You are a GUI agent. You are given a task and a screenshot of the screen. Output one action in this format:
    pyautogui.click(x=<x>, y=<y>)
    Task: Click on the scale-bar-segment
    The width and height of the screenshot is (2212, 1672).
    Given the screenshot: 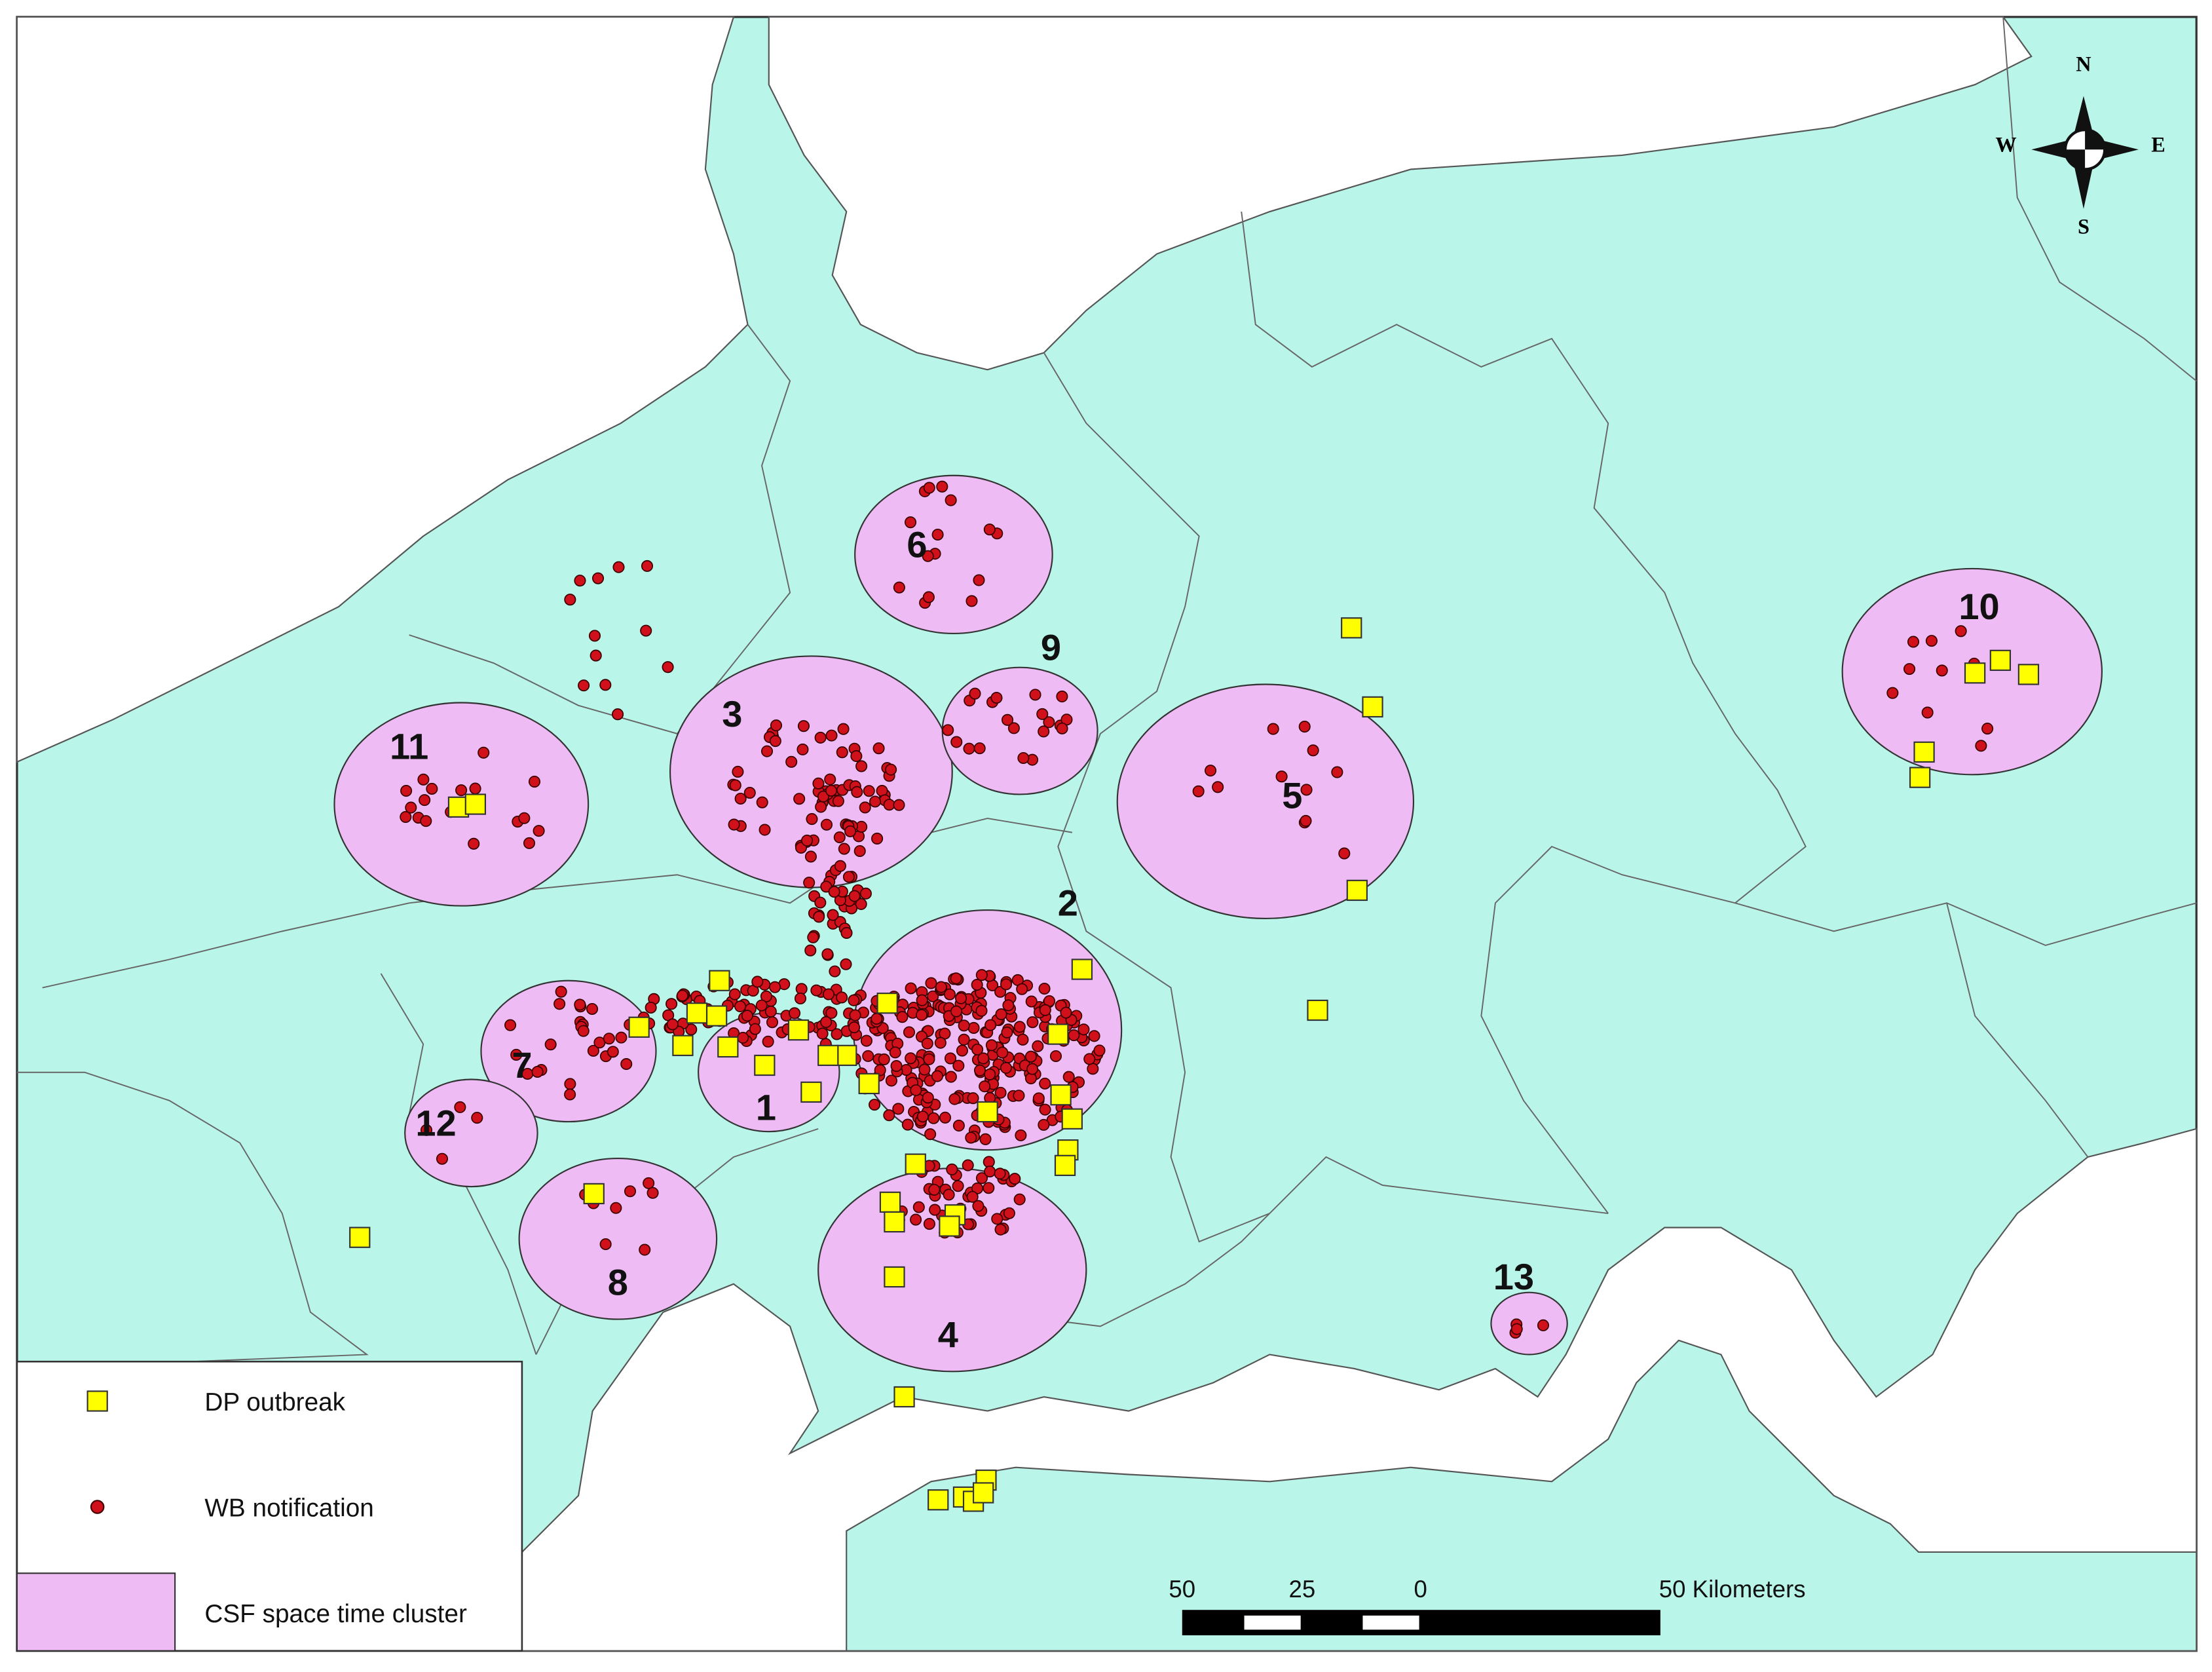 What is the action you would take?
    pyautogui.click(x=1390, y=1623)
    